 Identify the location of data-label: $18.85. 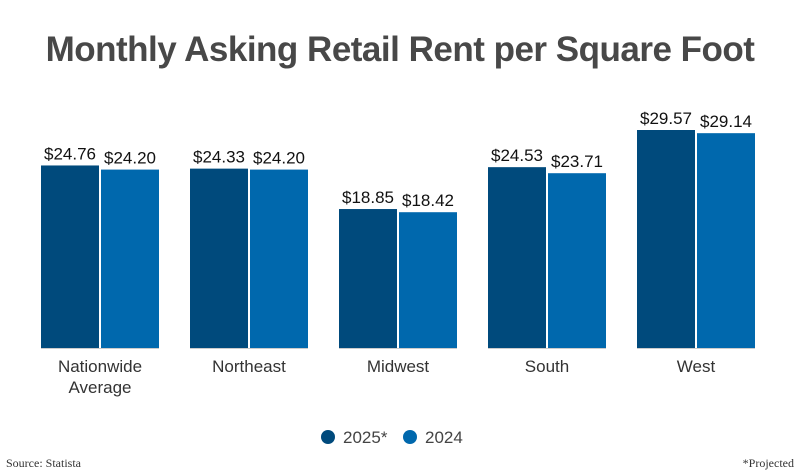
(368, 197).